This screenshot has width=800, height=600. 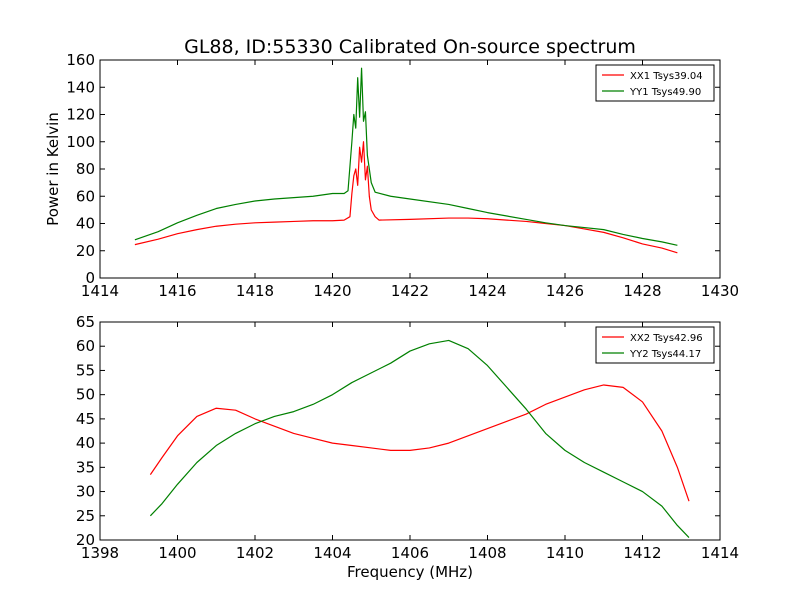 What do you see at coordinates (642, 291) in the screenshot?
I see `x-tick-label: 1428` at bounding box center [642, 291].